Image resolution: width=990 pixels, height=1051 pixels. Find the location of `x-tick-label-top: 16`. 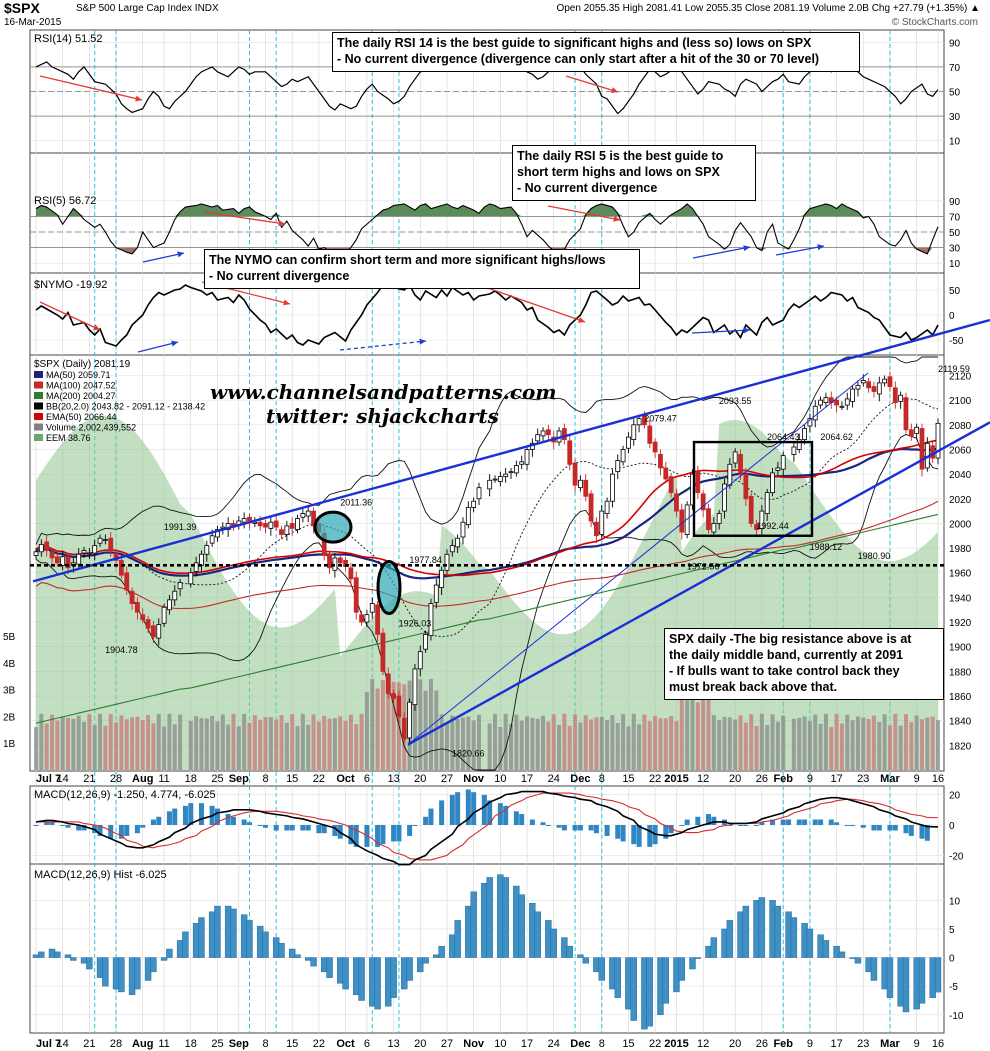

x-tick-label-top: 16 is located at coordinates (938, 779).